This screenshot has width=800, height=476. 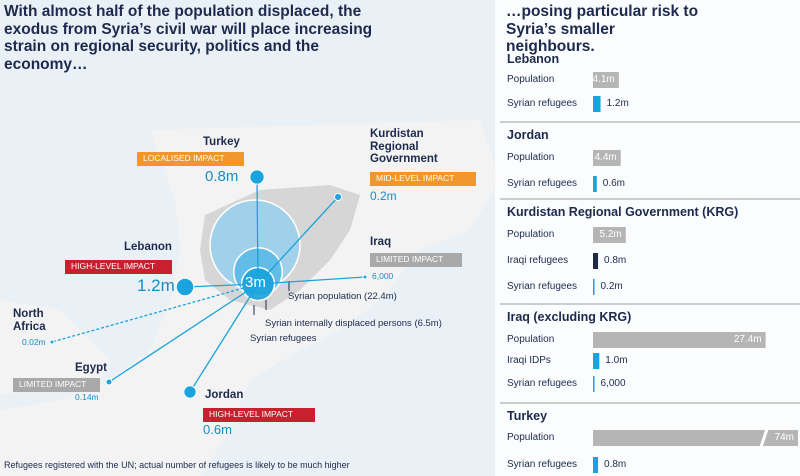 What do you see at coordinates (87, 397) in the screenshot?
I see `refugee-value: 0.14m` at bounding box center [87, 397].